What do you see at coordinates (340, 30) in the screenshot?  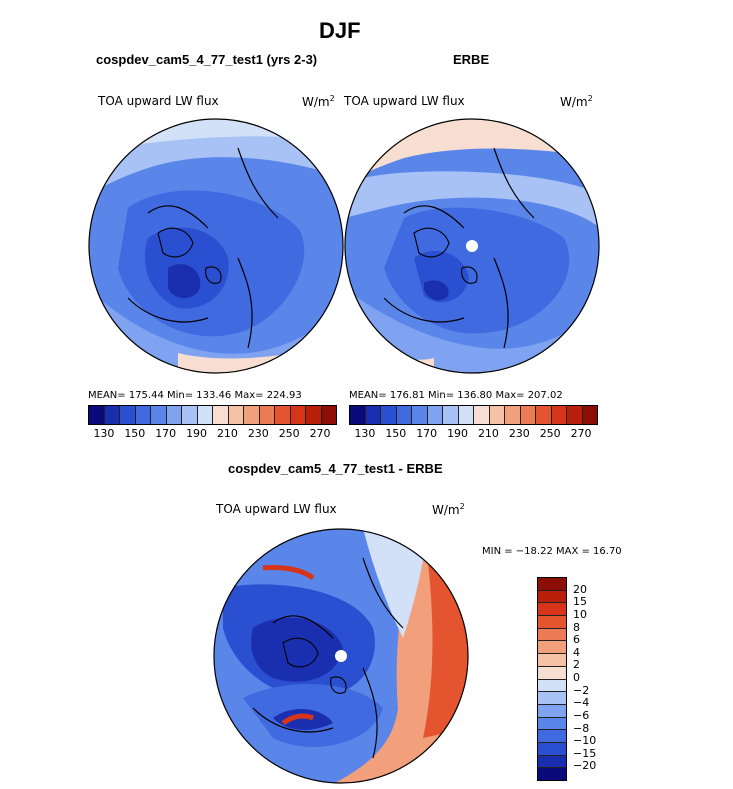 I see `page-title: DJF` at bounding box center [340, 30].